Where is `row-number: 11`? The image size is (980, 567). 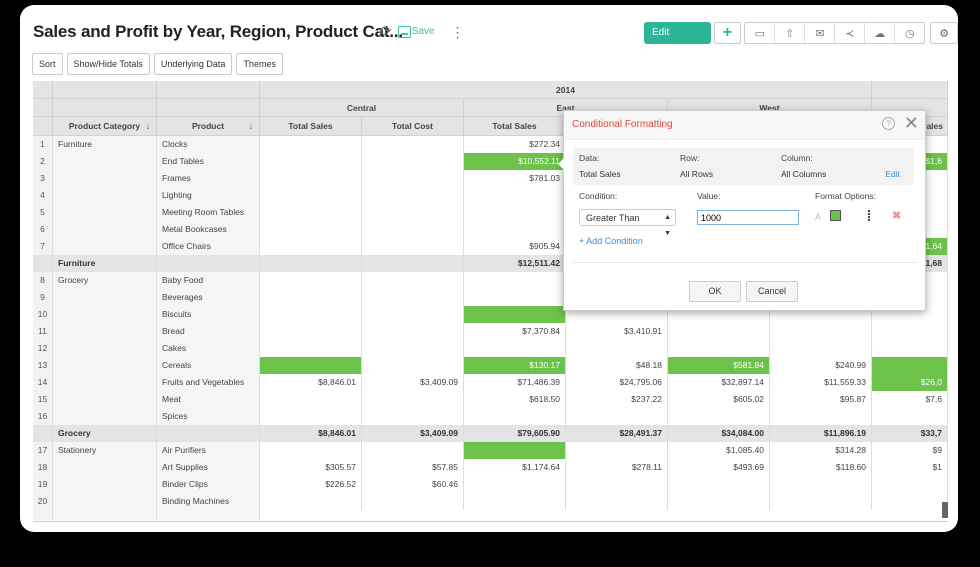
row-number: 11 is located at coordinates (43, 331).